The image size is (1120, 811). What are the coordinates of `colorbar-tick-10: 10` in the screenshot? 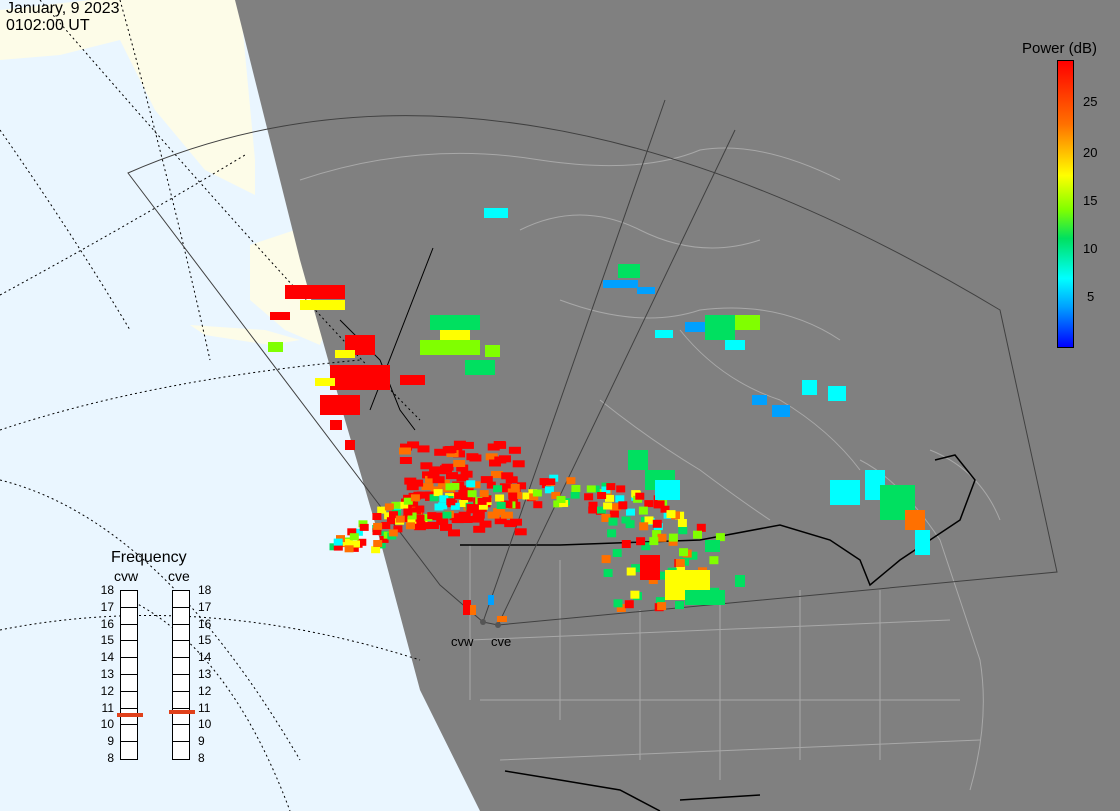 It's located at (1090, 248).